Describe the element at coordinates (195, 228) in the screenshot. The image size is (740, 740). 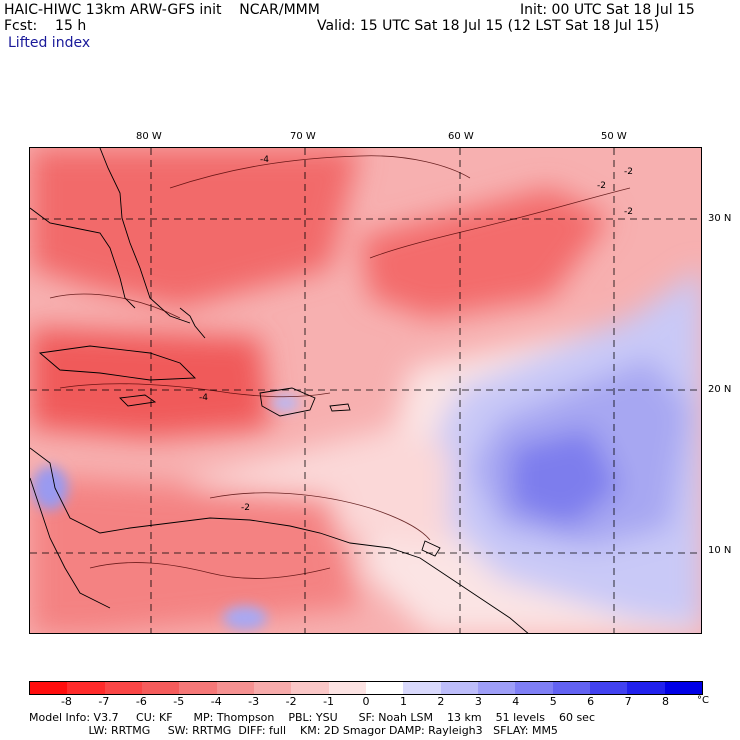
I see `field-unstable-nw` at that location.